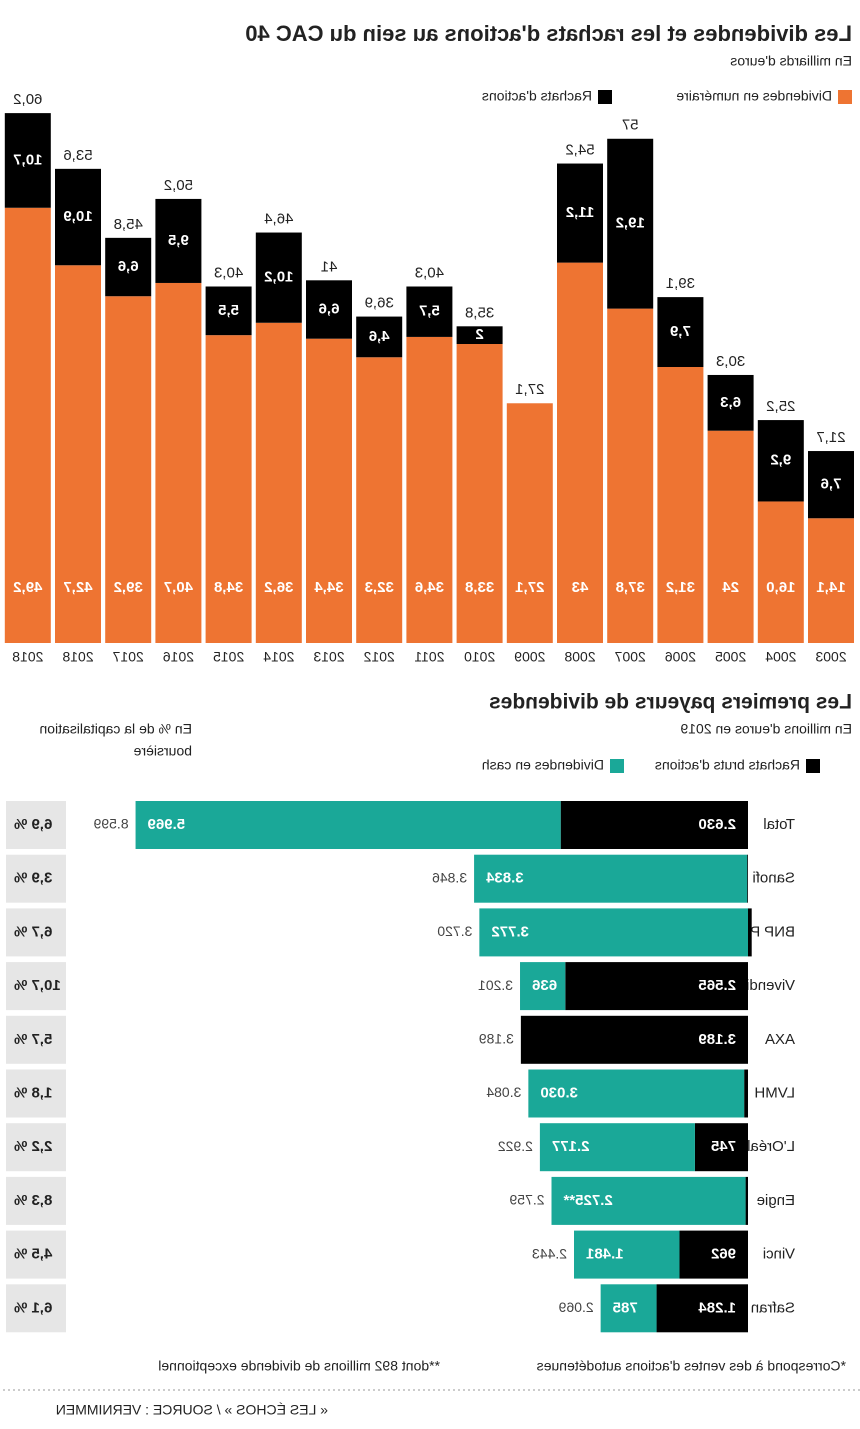  I want to click on x-tick-label: 2012, so click(378, 657).